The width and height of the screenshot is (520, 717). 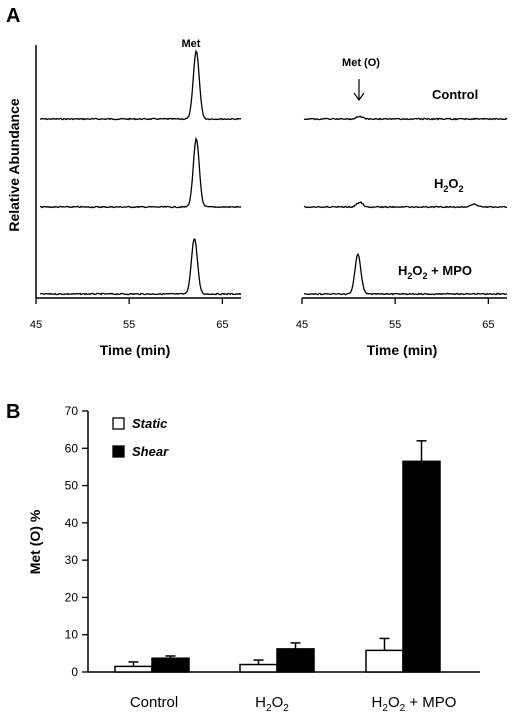 What do you see at coordinates (359, 90) in the screenshot?
I see `down-arrow-icon` at bounding box center [359, 90].